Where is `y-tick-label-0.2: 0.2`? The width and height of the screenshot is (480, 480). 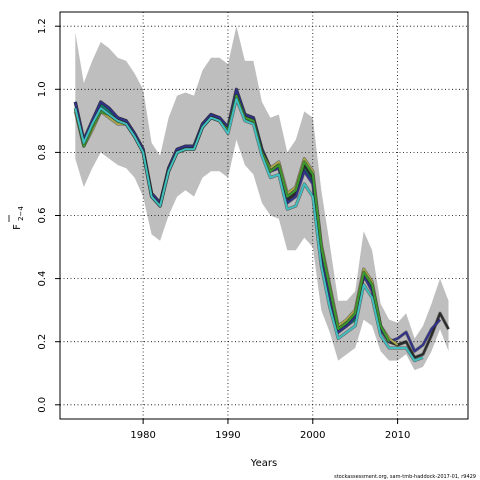 y-tick-label-0.2: 0.2 is located at coordinates (42, 342).